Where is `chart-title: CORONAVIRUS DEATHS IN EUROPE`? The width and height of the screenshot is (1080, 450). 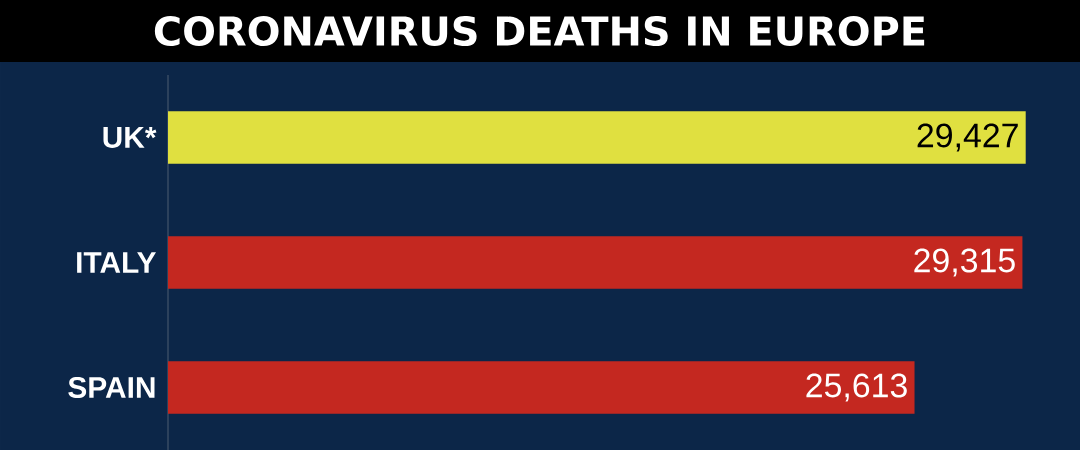 chart-title: CORONAVIRUS DEATHS IN EUROPE is located at coordinates (539, 30).